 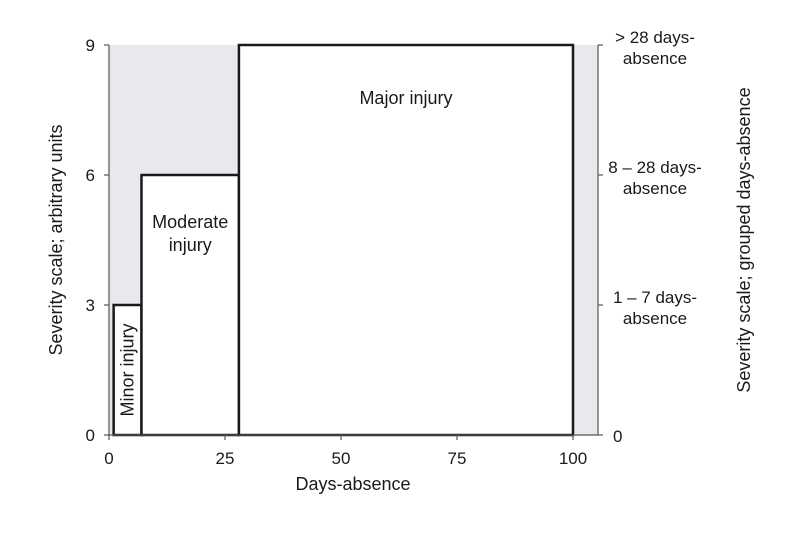 I want to click on y2-tick-label-line: 8 – 28 days-, so click(x=655, y=167).